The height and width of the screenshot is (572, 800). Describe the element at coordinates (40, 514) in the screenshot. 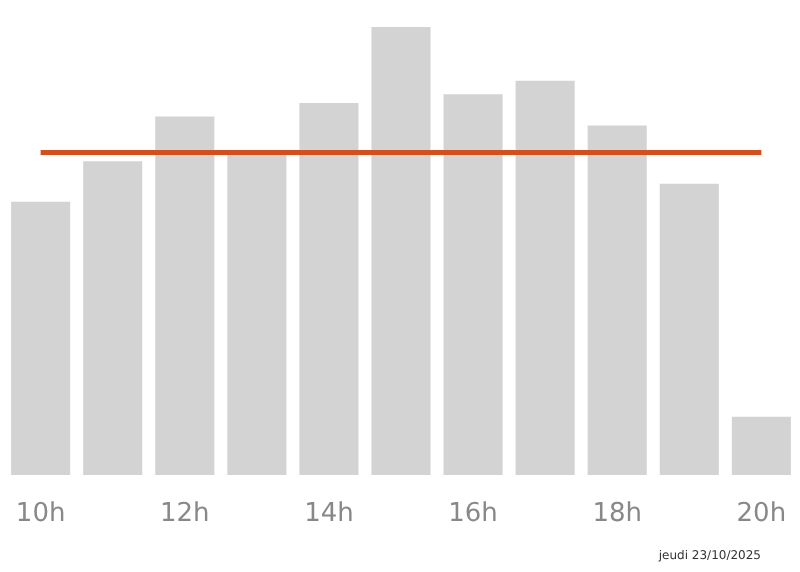

I see `x-tick-label: 10h` at that location.